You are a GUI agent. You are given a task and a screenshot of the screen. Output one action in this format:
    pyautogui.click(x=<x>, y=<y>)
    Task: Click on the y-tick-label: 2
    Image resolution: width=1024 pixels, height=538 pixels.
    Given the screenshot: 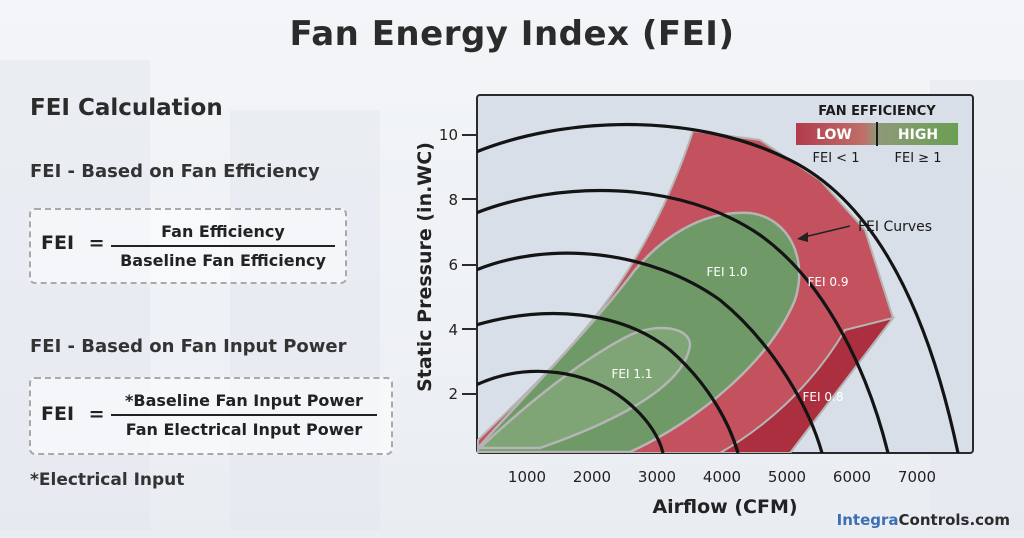 What is the action you would take?
    pyautogui.click(x=453, y=394)
    